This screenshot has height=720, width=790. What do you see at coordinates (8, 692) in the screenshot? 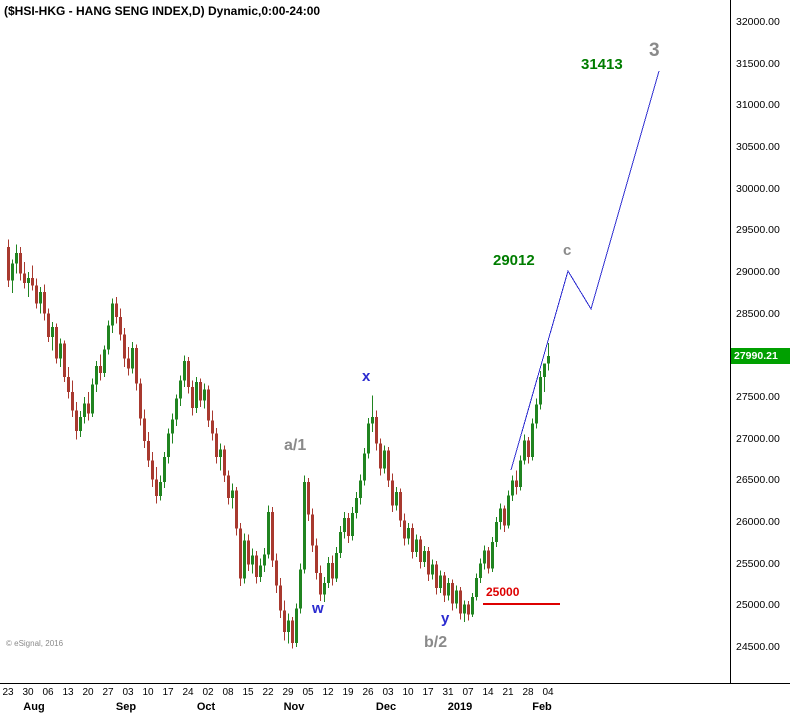
I see `x-axis-week-label: 23` at bounding box center [8, 692].